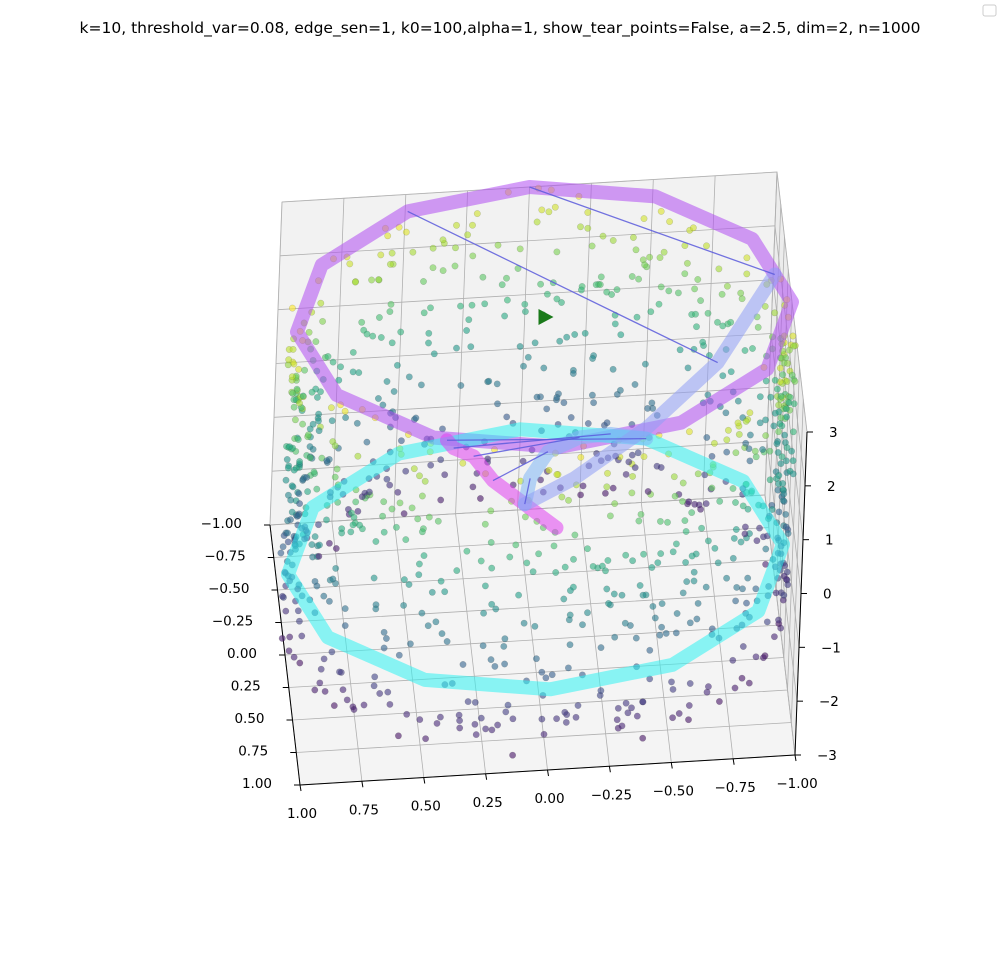 The width and height of the screenshot is (1000, 977). What do you see at coordinates (253, 752) in the screenshot?
I see `y-tick-label: 0.75` at bounding box center [253, 752].